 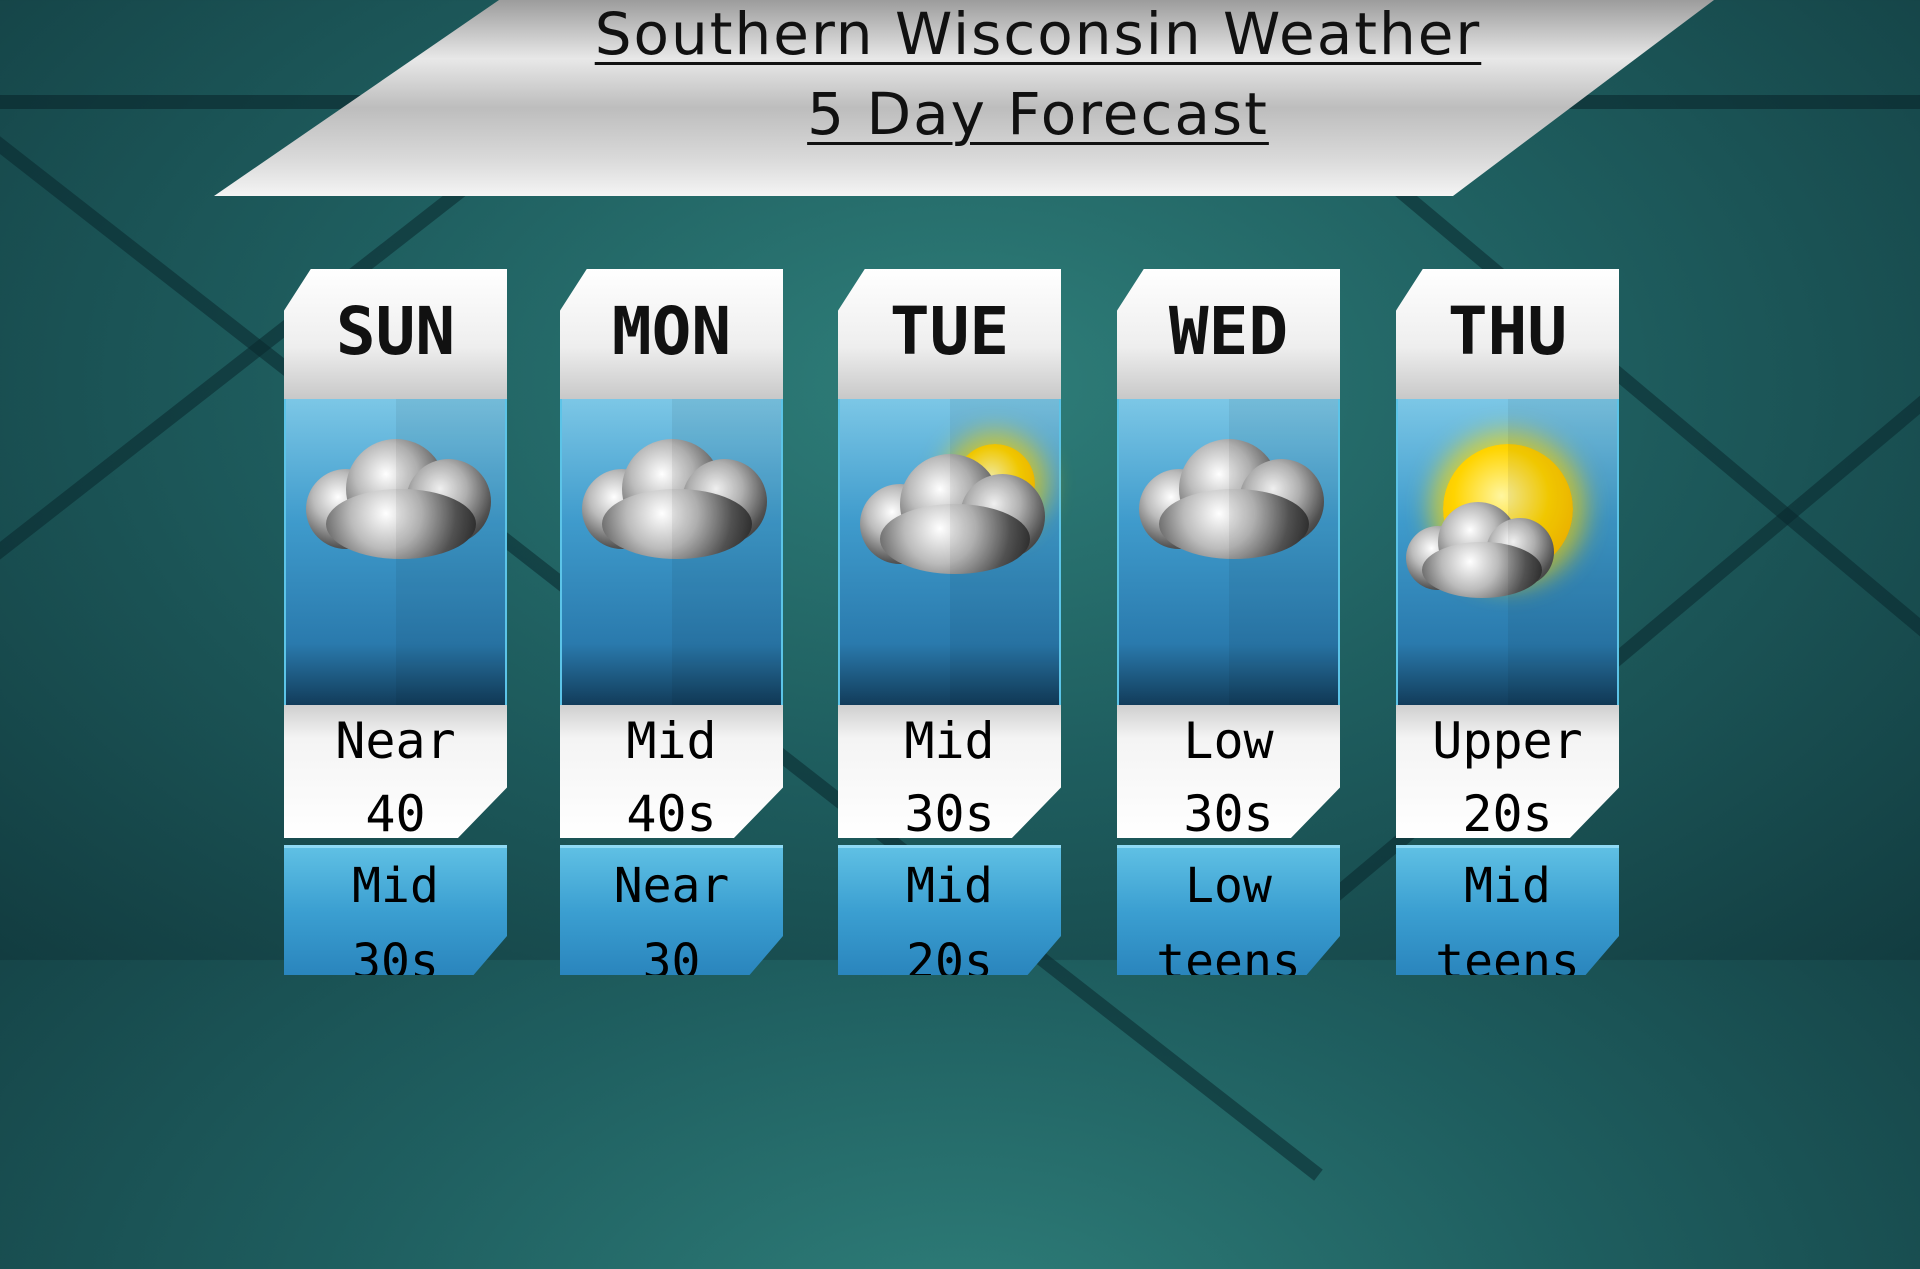 I want to click on day-label: WED, so click(x=1228, y=334).